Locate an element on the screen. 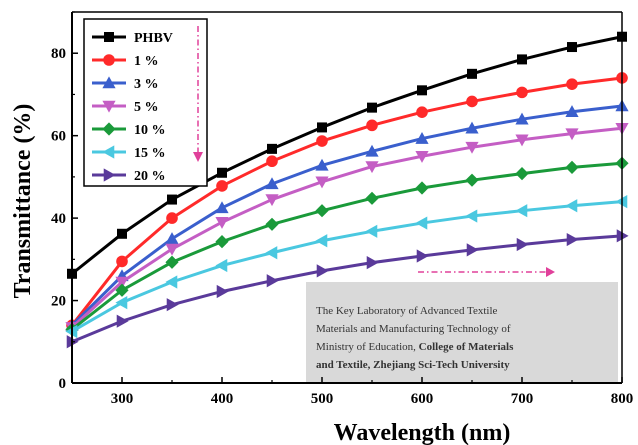 The image size is (638, 445). x-tick-label: 500 is located at coordinates (322, 399).